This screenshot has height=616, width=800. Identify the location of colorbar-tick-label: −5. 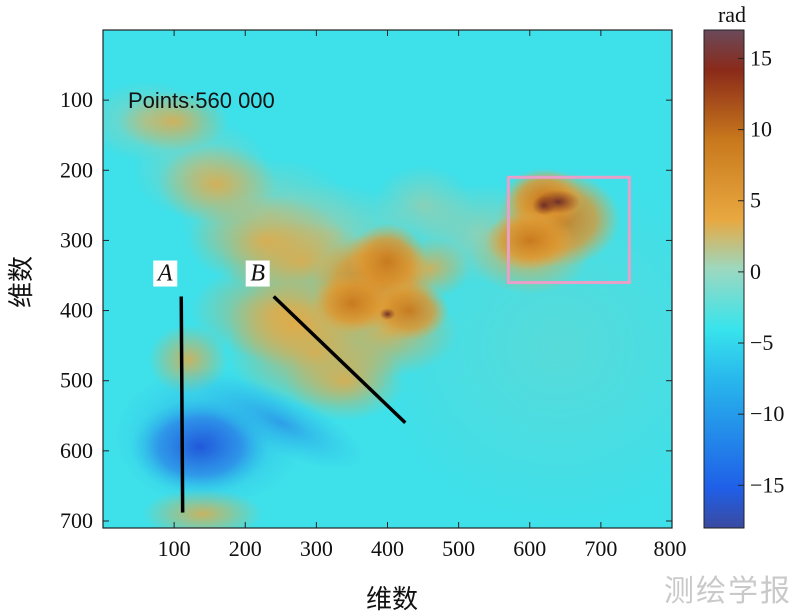
(761, 342).